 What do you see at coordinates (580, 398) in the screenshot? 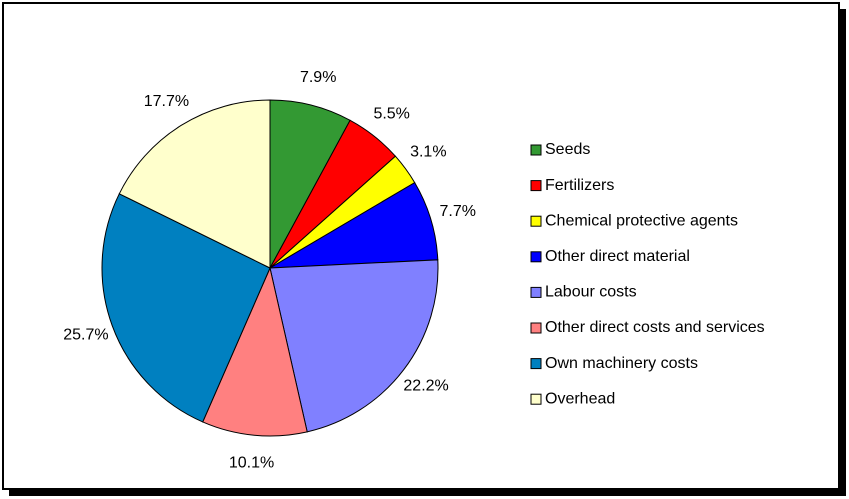
I see `legend-label: Overhead` at bounding box center [580, 398].